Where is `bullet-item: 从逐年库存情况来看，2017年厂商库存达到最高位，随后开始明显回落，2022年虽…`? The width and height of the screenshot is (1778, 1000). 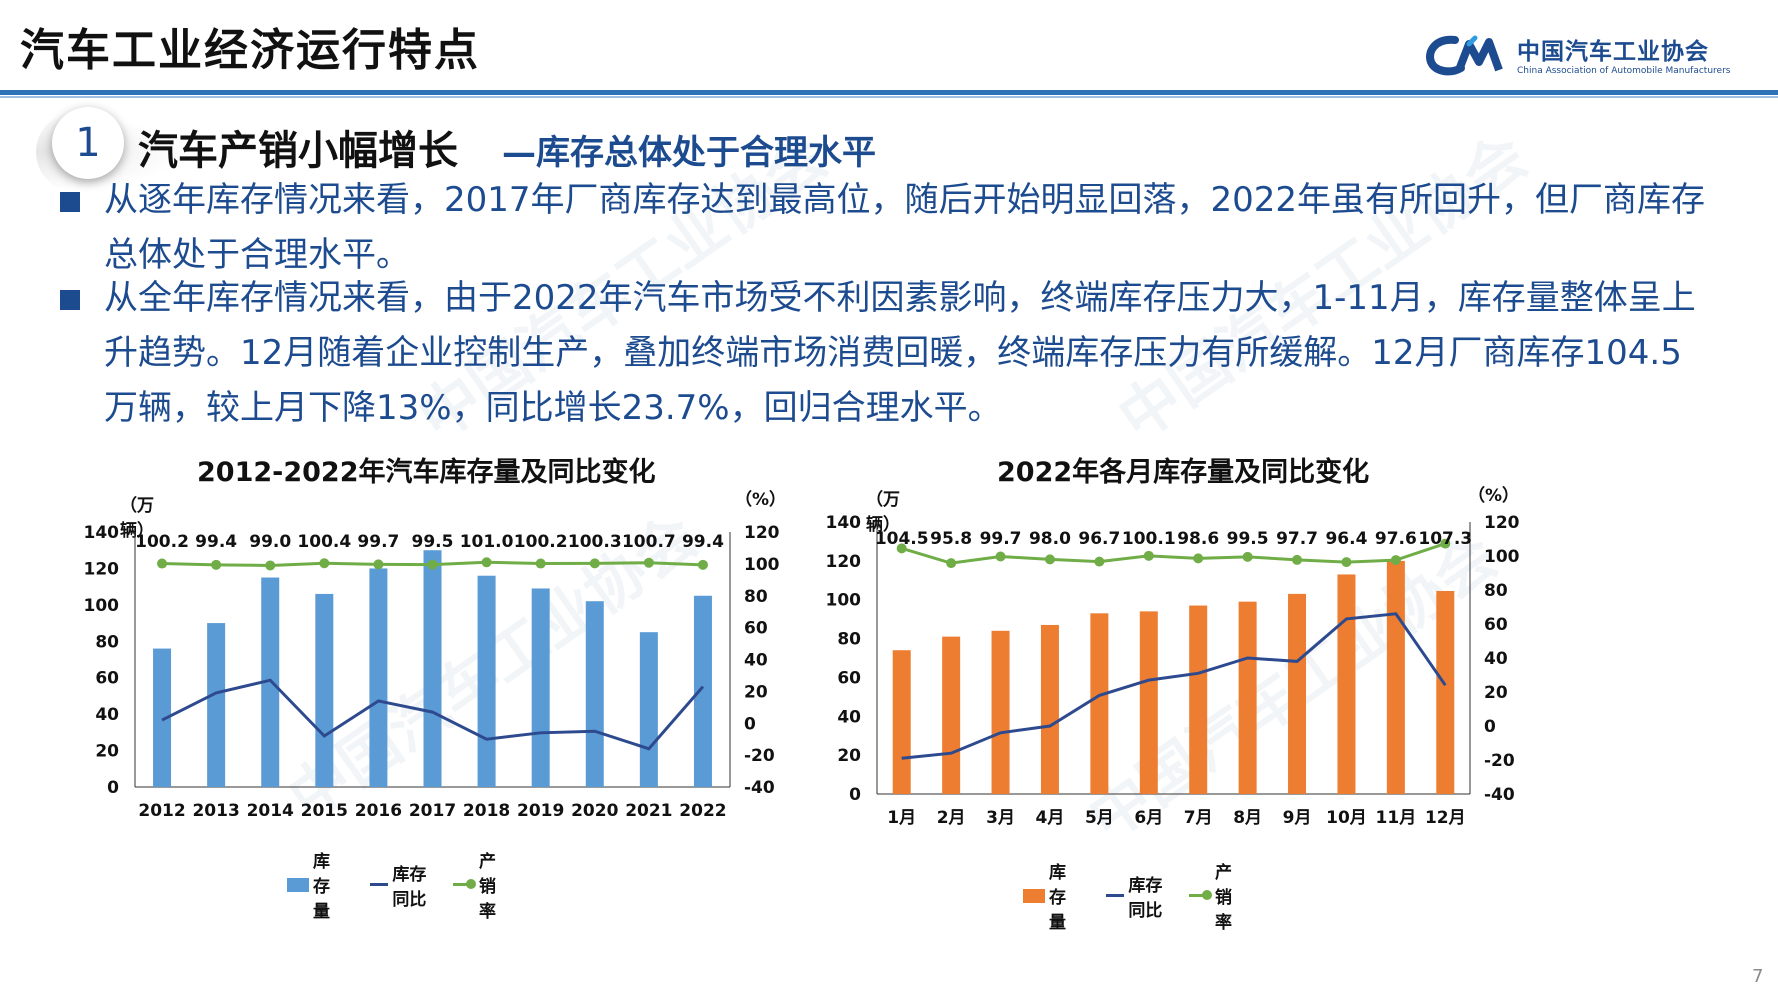
bullet-item: 从逐年库存情况来看，2017年厂商库存达到最高位，随后开始明显回落，2022年虽… is located at coordinates (885, 228).